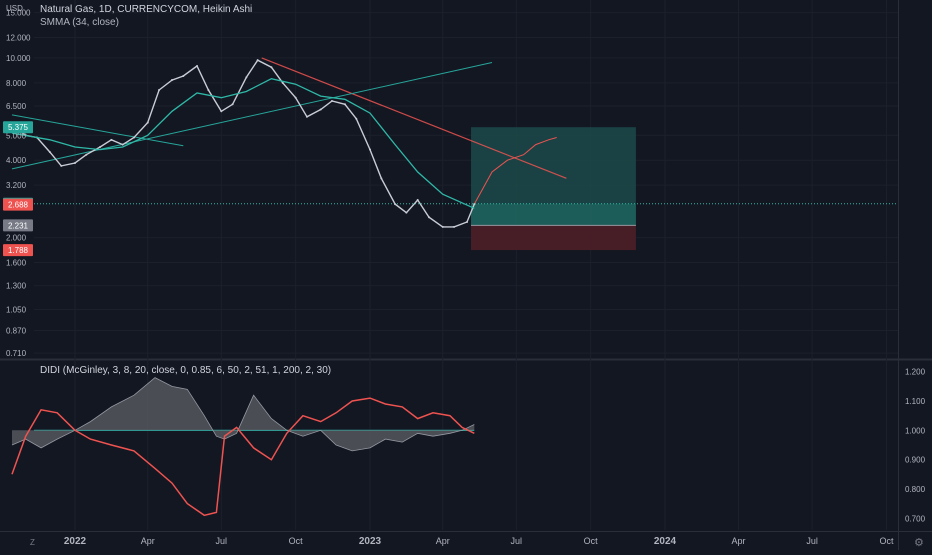  Describe the element at coordinates (16, 135) in the screenshot. I see `y-tick-label: 5.000` at that location.